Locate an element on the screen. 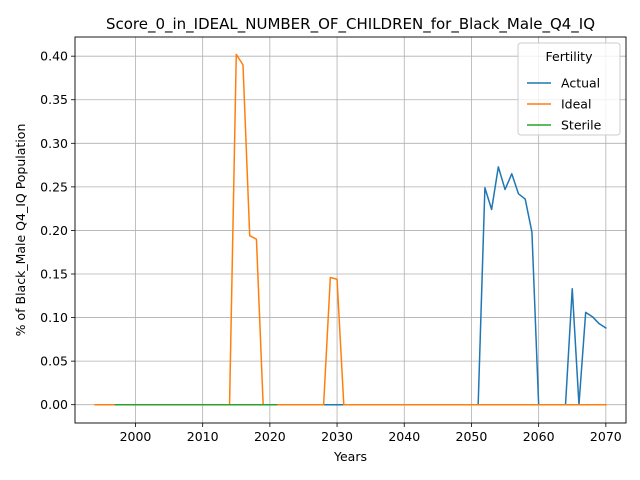  x-tick-label: 2070 is located at coordinates (606, 436).